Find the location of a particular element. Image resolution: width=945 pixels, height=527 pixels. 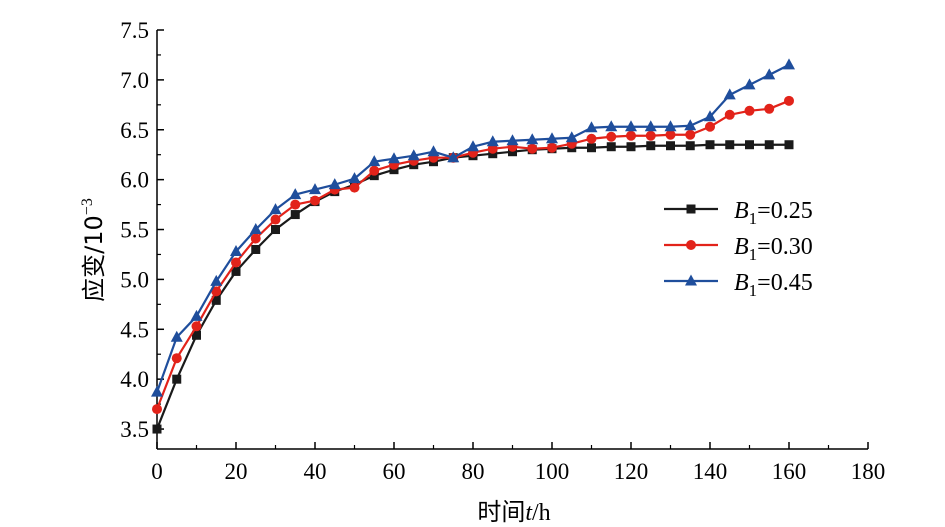

x-axis-label-unit: /h is located at coordinates (541, 513).